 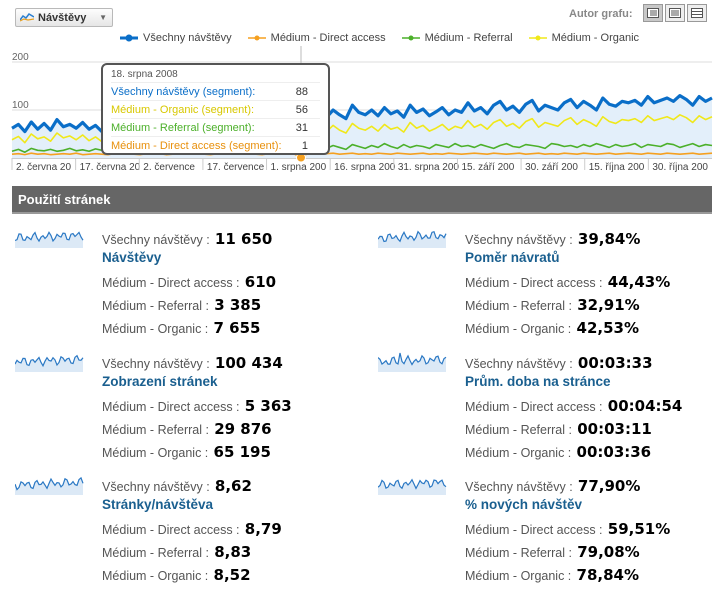 What do you see at coordinates (240, 429) in the screenshot?
I see `metric-row-value: 29 876` at bounding box center [240, 429].